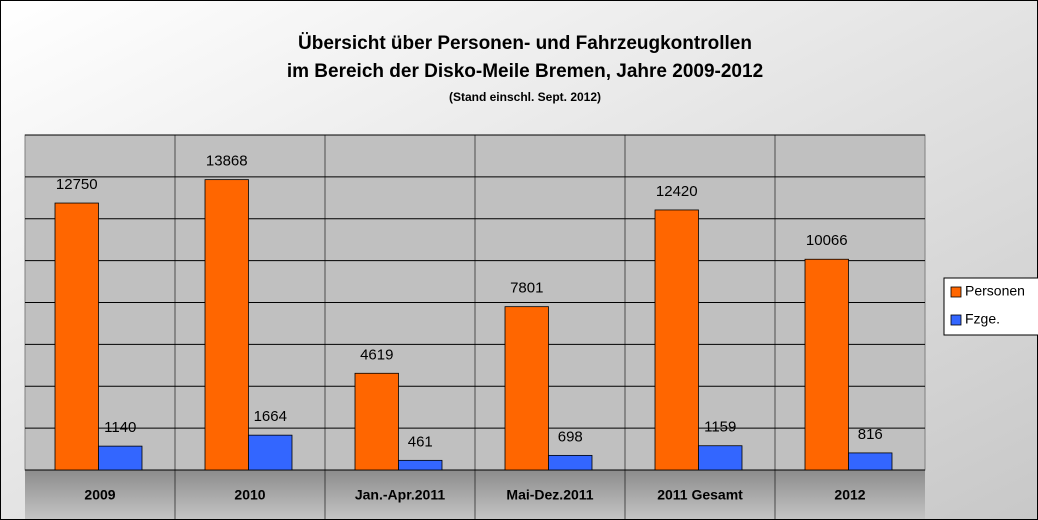 The height and width of the screenshot is (520, 1038). I want to click on x-tick-label: Jan.-Apr.2011, so click(400, 495).